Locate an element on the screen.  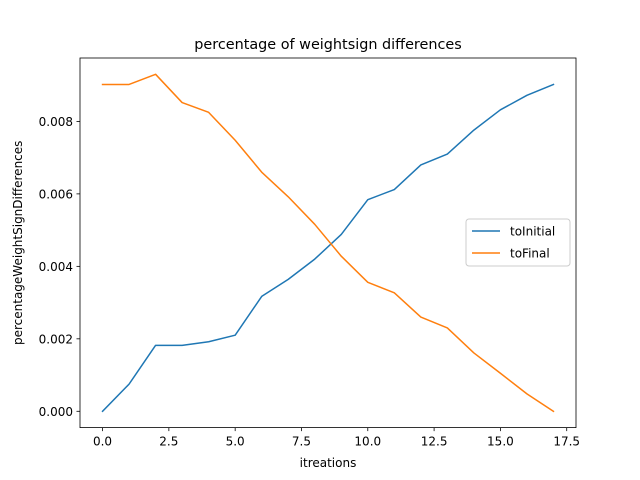
x-tick-label: 15.0 is located at coordinates (500, 442).